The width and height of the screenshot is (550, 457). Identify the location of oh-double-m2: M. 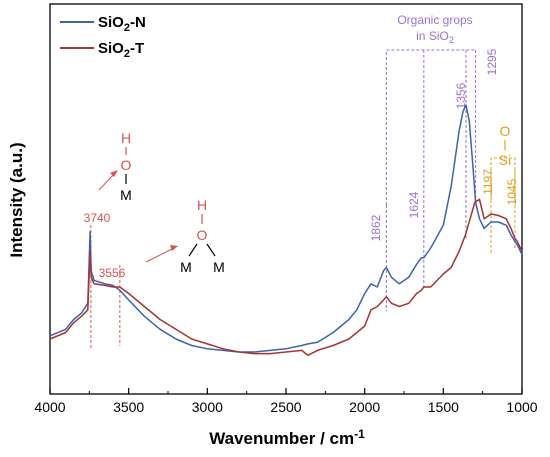
(219, 267).